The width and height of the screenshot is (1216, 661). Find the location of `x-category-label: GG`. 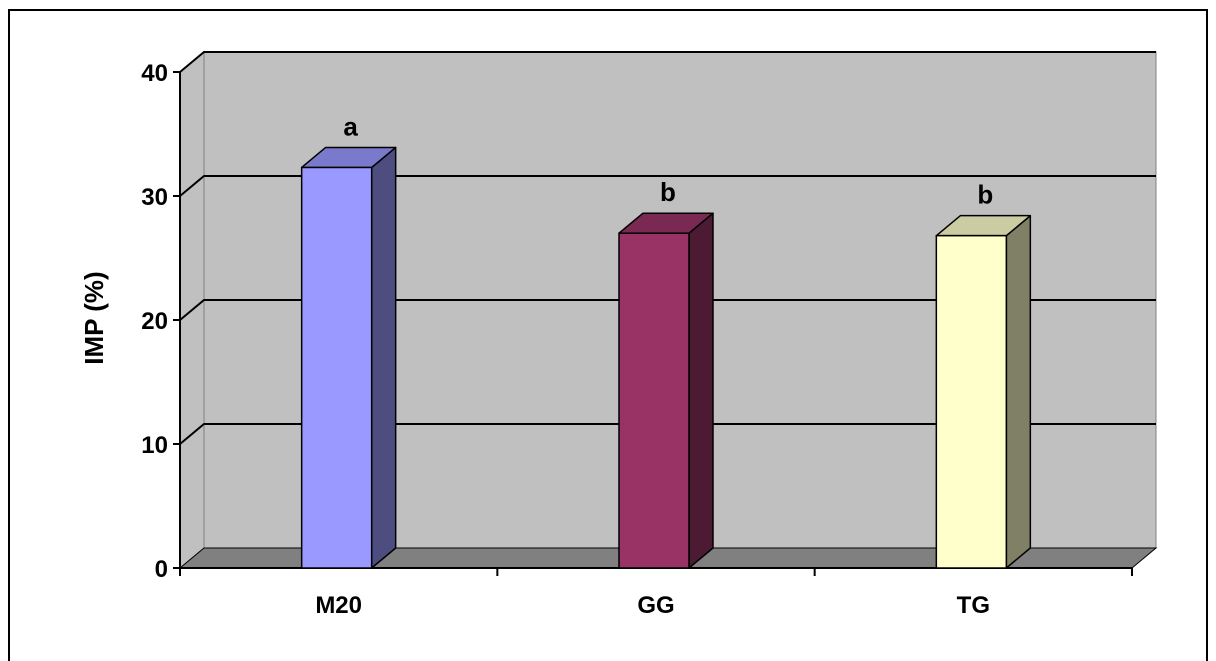

x-category-label: GG is located at coordinates (655, 605).